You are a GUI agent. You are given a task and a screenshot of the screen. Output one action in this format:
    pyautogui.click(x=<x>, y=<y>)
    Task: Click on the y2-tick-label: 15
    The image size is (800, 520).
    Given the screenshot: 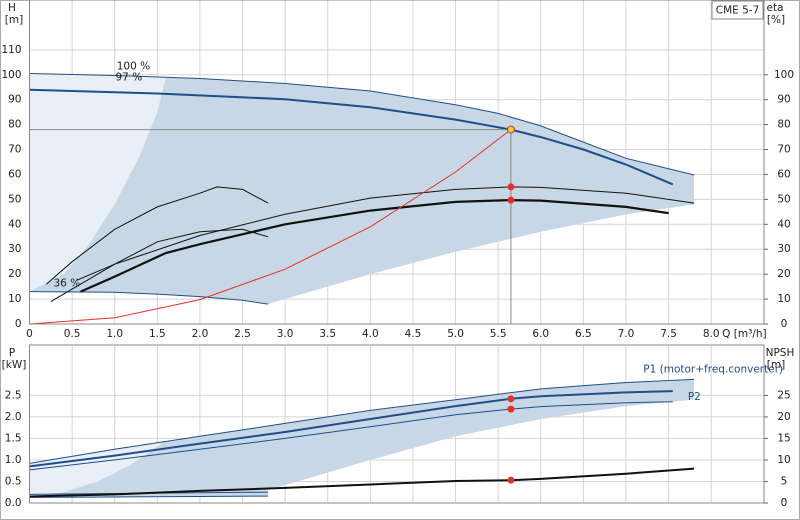 What is the action you would take?
    pyautogui.click(x=783, y=438)
    